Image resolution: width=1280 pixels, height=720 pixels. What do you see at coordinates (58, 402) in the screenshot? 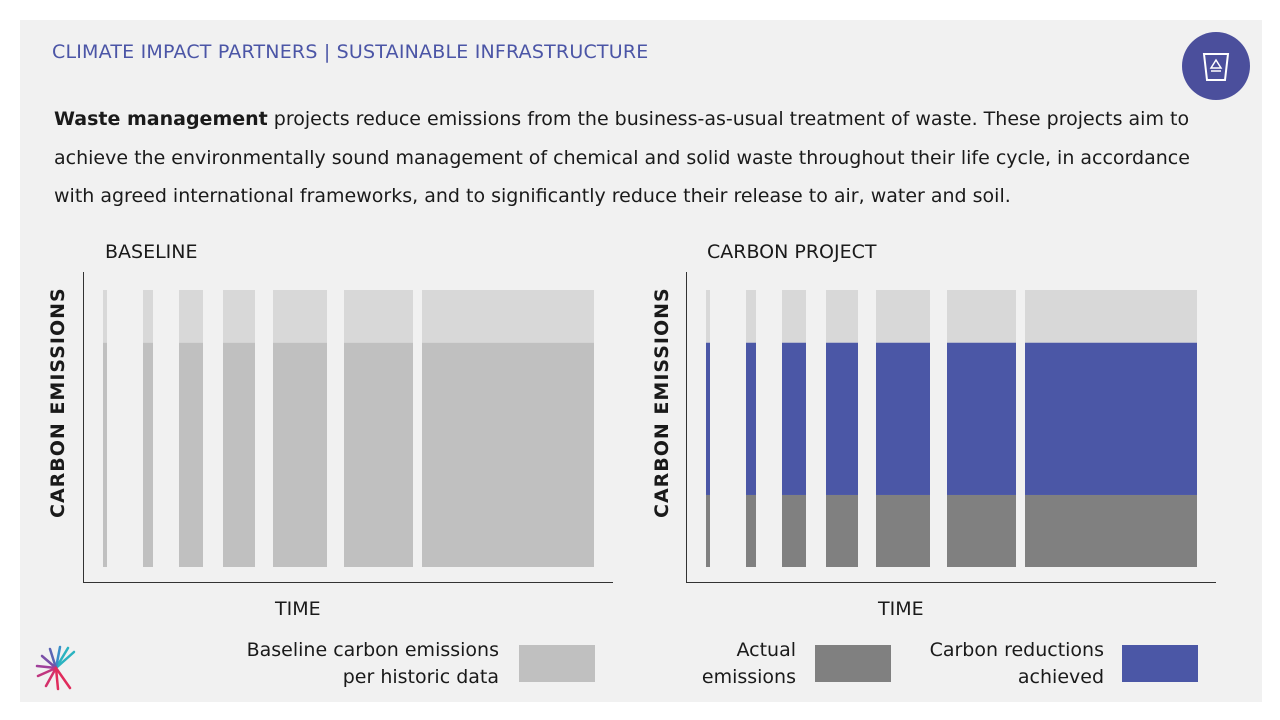
I see `baseline-y-axis-label: CARBON EMISSIONS` at bounding box center [58, 402].